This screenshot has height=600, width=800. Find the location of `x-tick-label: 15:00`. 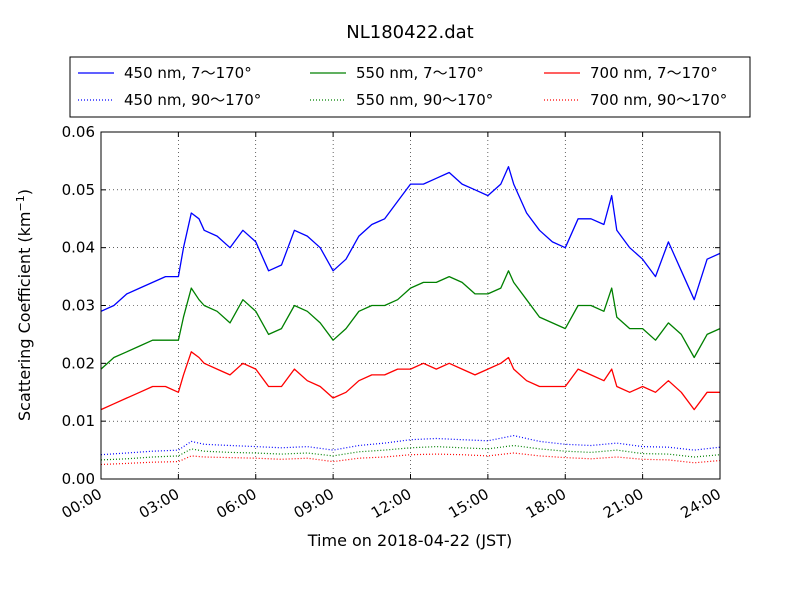

x-tick-label: 15:00 is located at coordinates (468, 503).